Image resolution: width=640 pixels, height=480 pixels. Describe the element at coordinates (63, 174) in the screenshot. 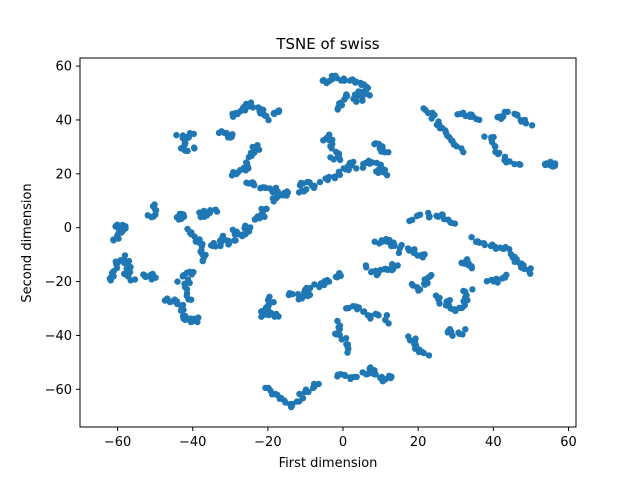

I see `y-tick-label: 20` at that location.